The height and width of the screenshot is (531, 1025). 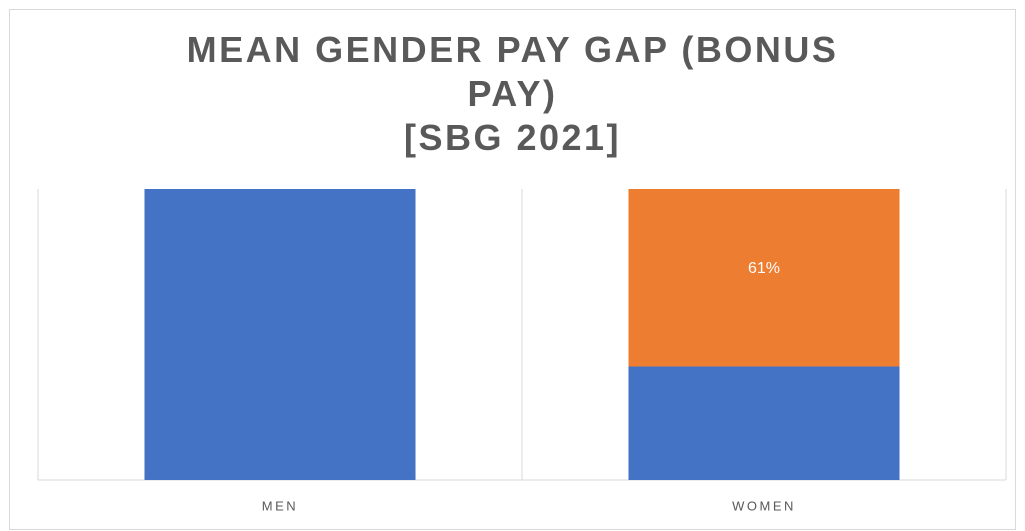 I want to click on data-label: 61%, so click(x=764, y=268).